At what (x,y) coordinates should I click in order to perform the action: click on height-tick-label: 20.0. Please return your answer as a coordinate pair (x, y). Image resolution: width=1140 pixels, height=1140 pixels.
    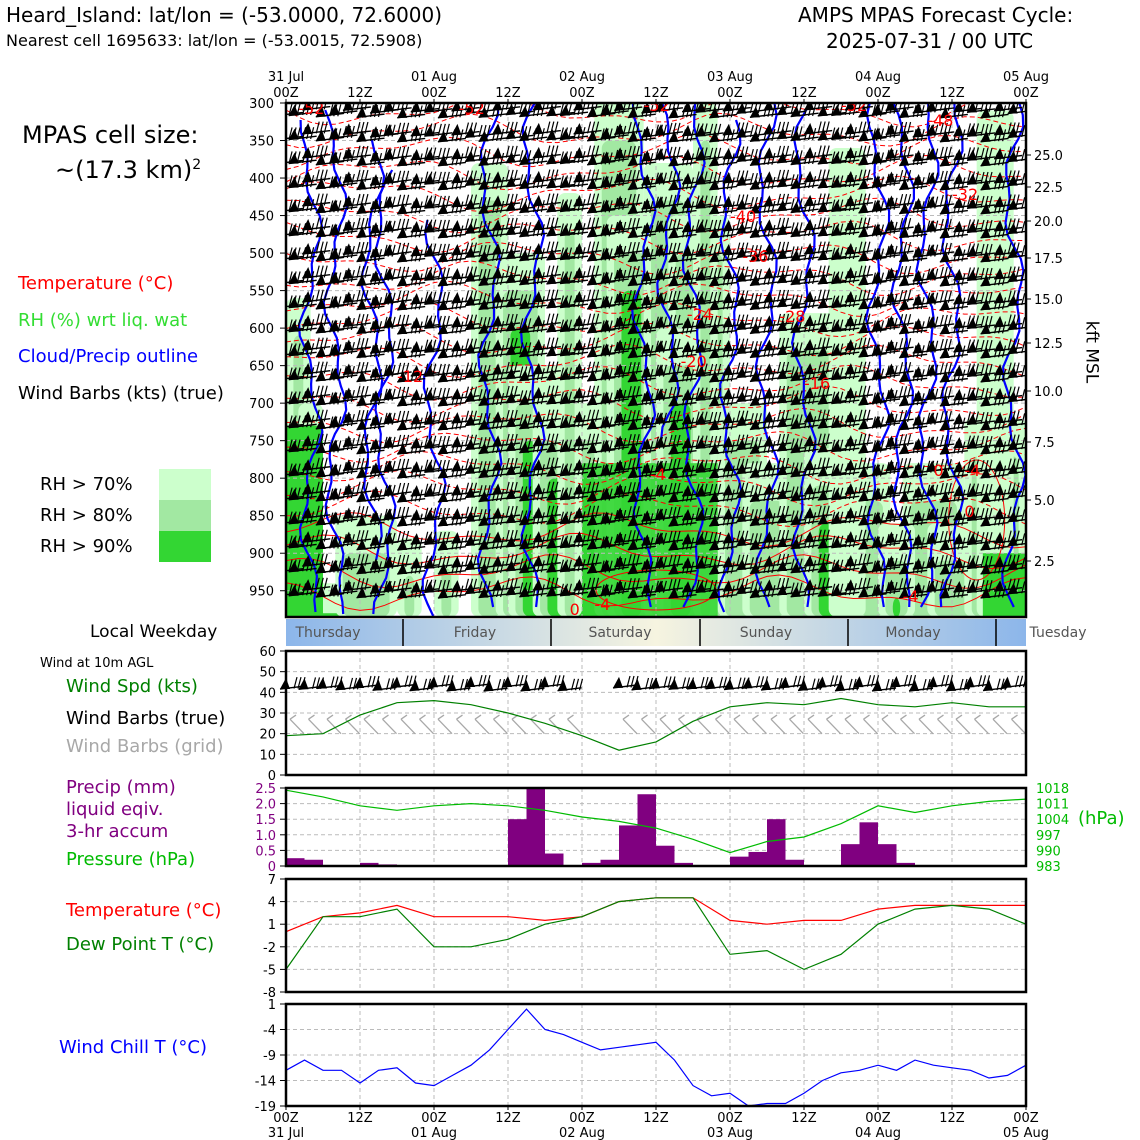
    Looking at the image, I should click on (1048, 222).